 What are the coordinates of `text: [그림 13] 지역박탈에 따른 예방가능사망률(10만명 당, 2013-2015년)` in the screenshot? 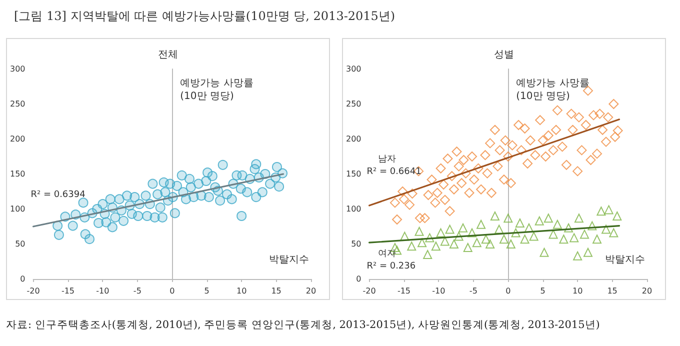 It's located at (205, 16).